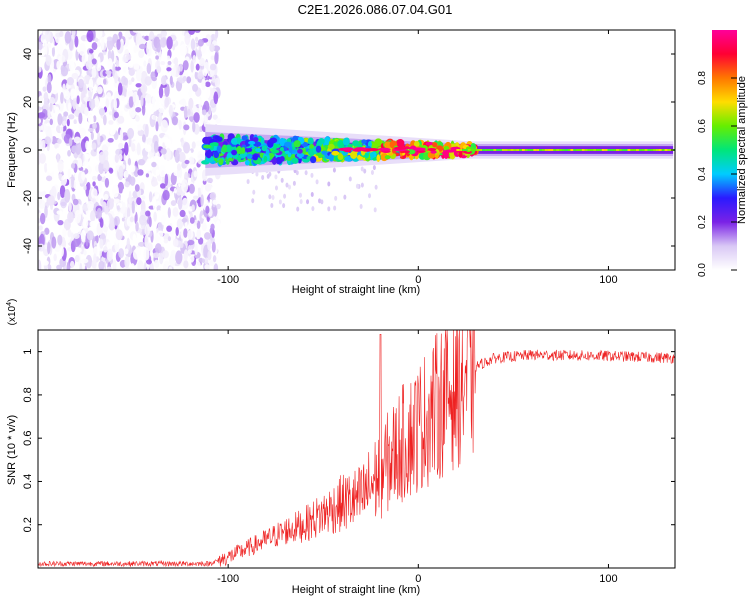  What do you see at coordinates (28, 54) in the screenshot?
I see `spectrogram-y-tick-label: 40` at bounding box center [28, 54].